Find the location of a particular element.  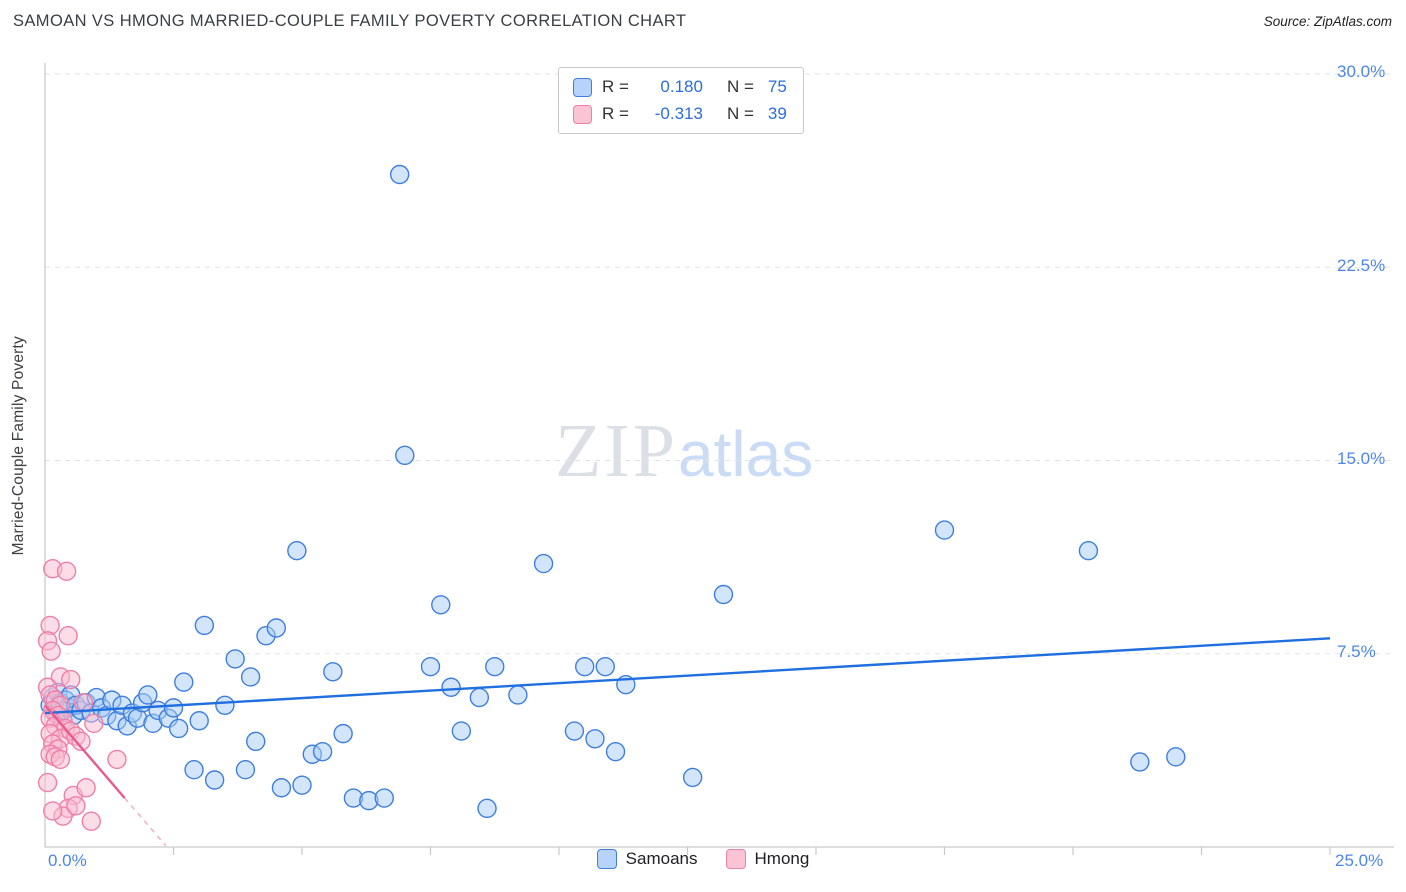

samoans-swatch is located at coordinates (606, 859).